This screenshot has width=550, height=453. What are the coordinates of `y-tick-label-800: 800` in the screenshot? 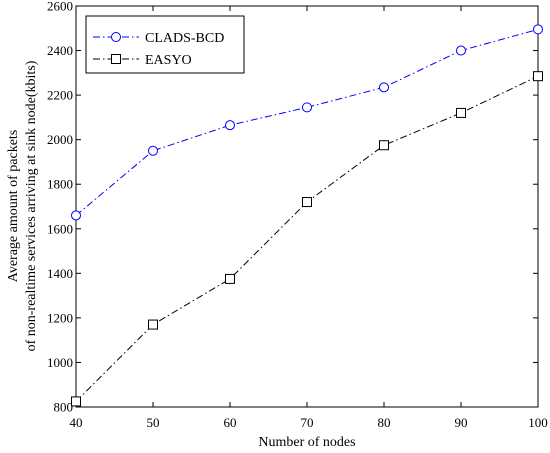 It's located at (64, 407).